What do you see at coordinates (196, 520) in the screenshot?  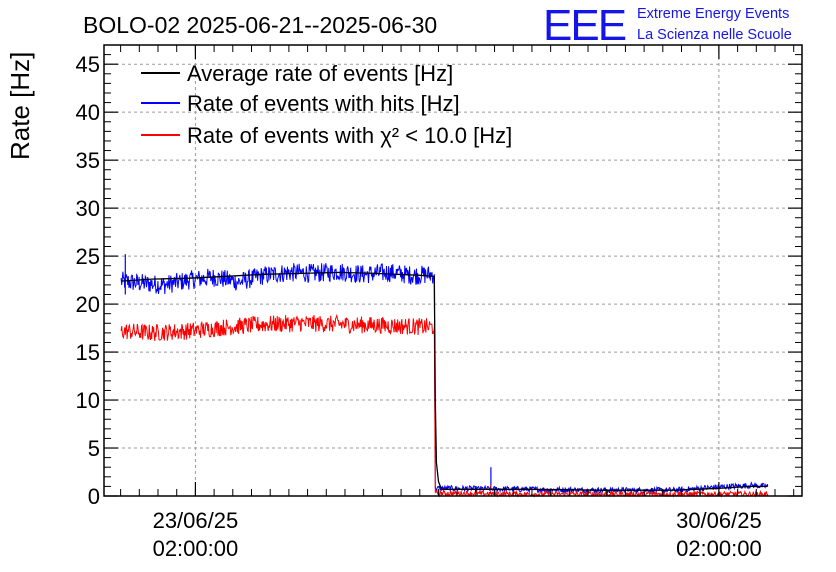 I see `x-tick-label-date: 23/06/25` at bounding box center [196, 520].